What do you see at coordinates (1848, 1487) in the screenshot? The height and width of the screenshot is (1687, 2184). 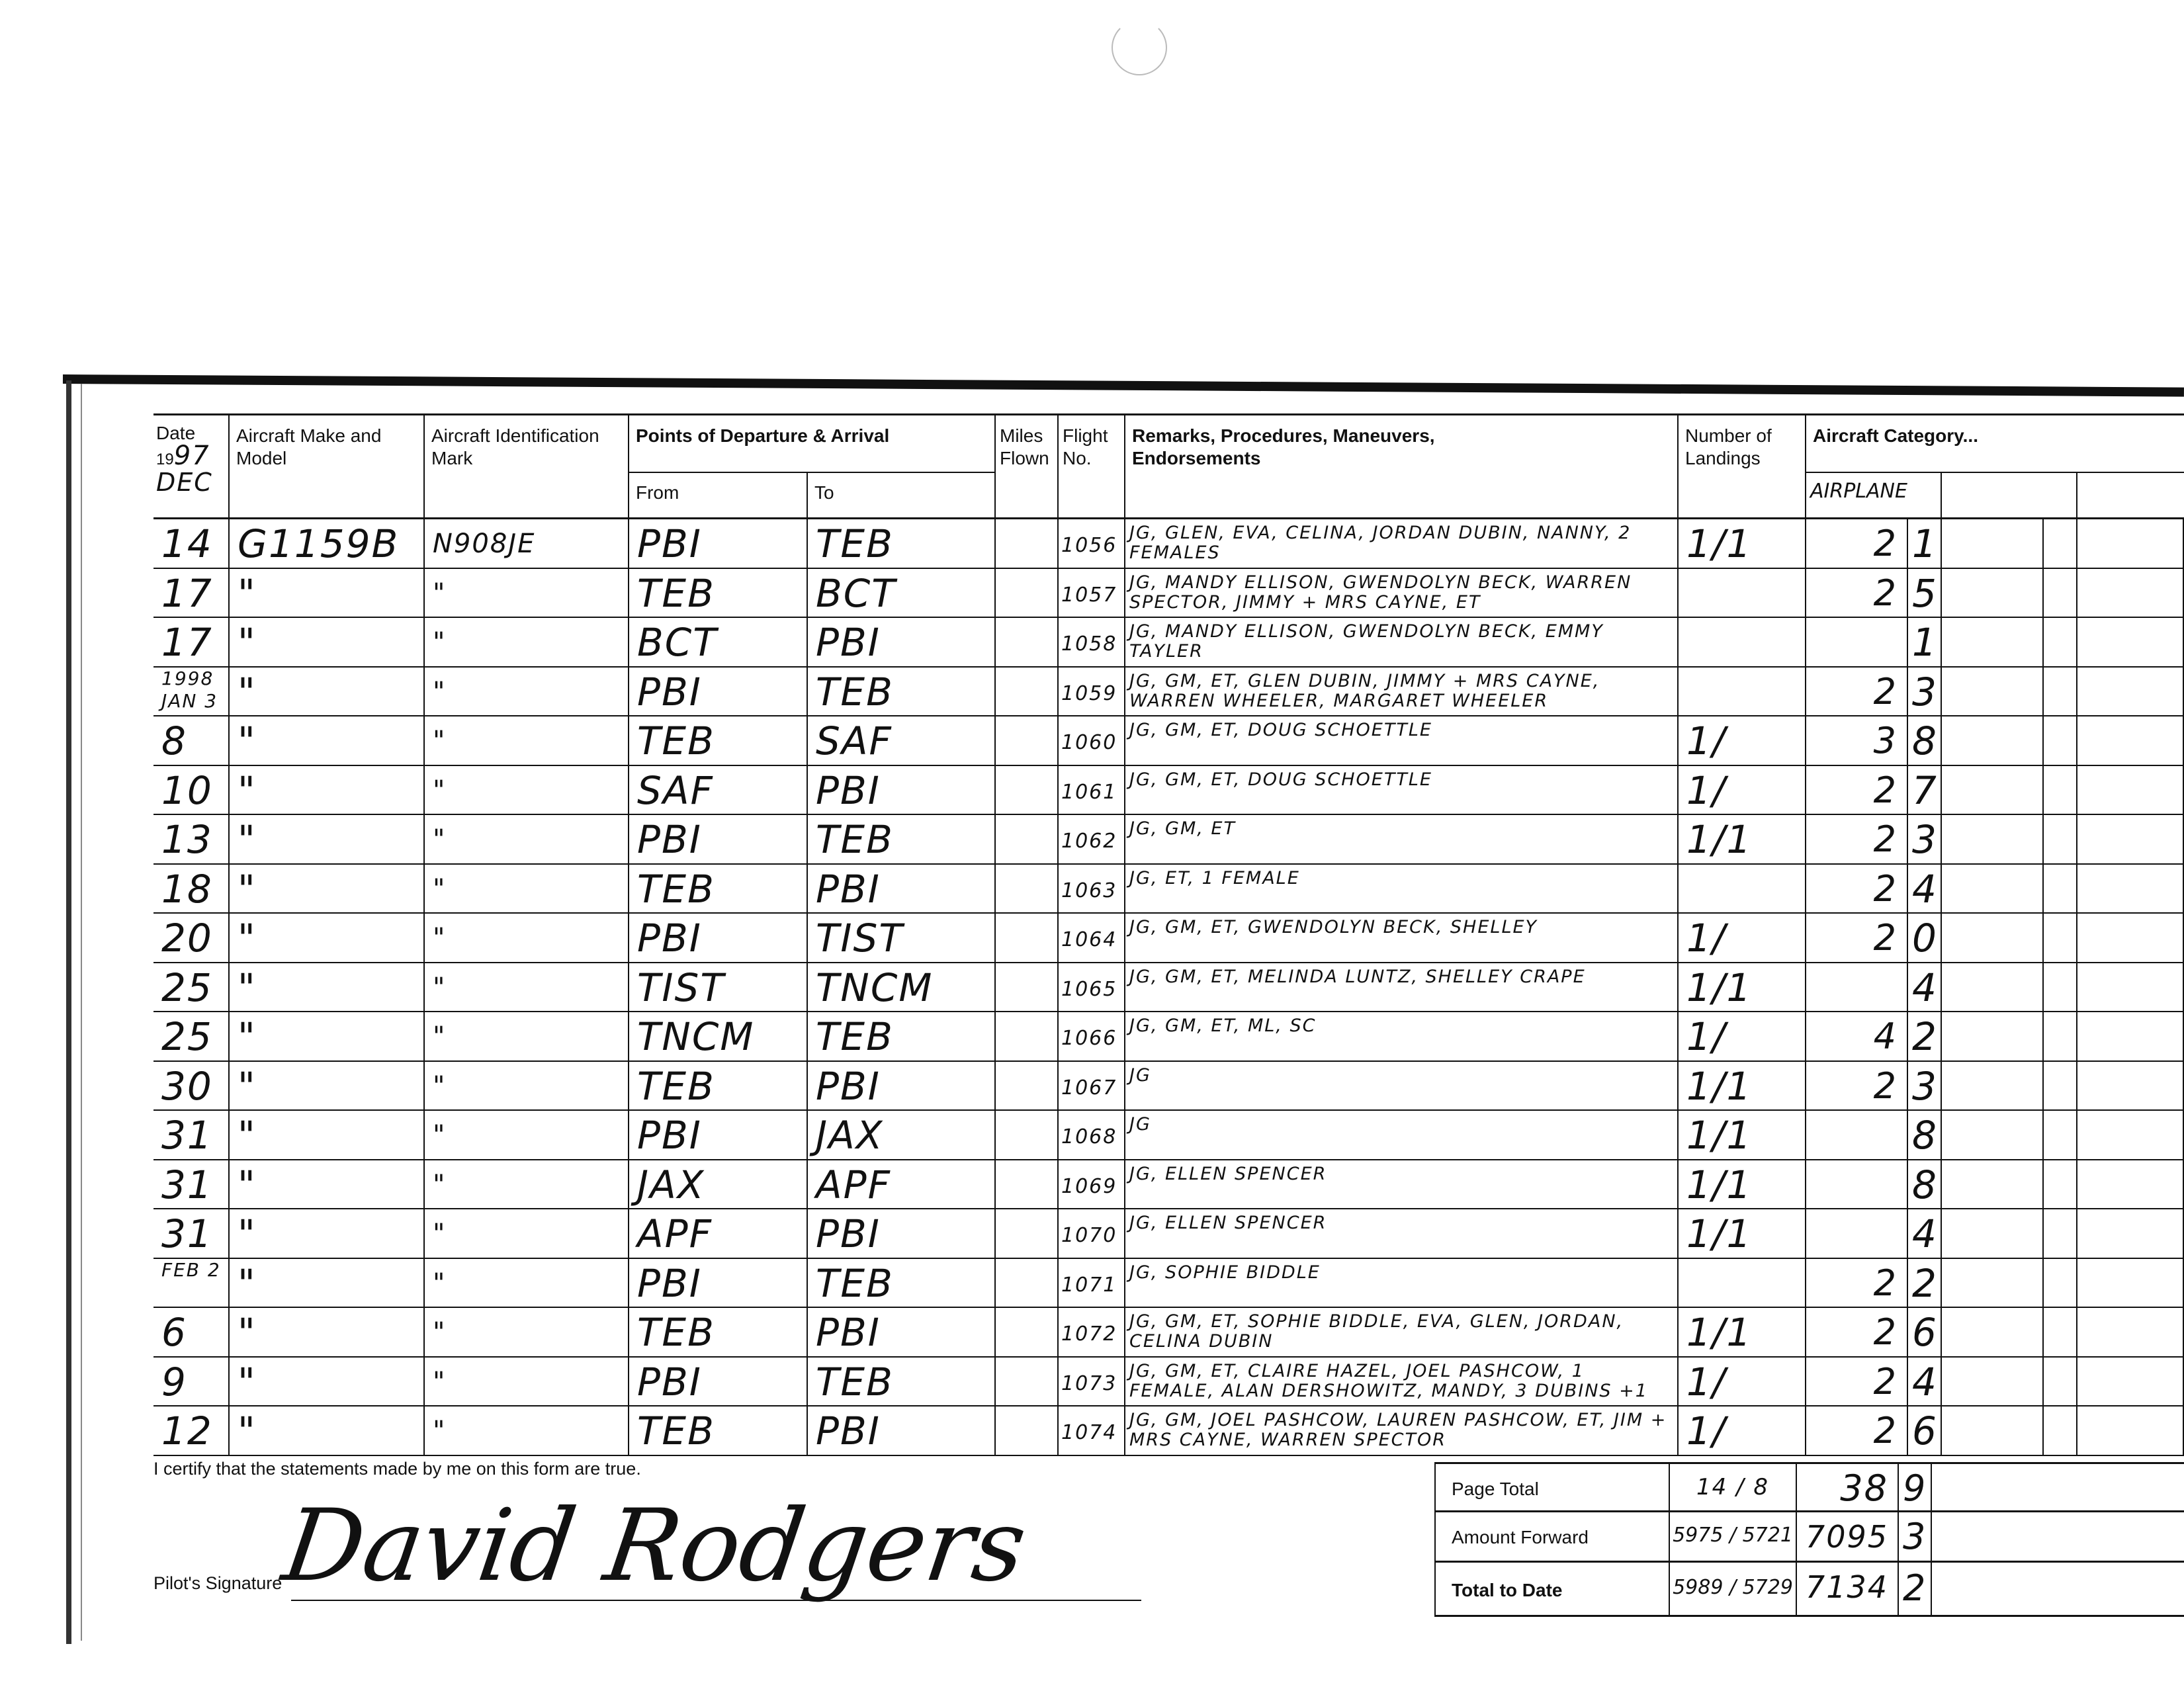 I see `page-total-hours: 38` at bounding box center [1848, 1487].